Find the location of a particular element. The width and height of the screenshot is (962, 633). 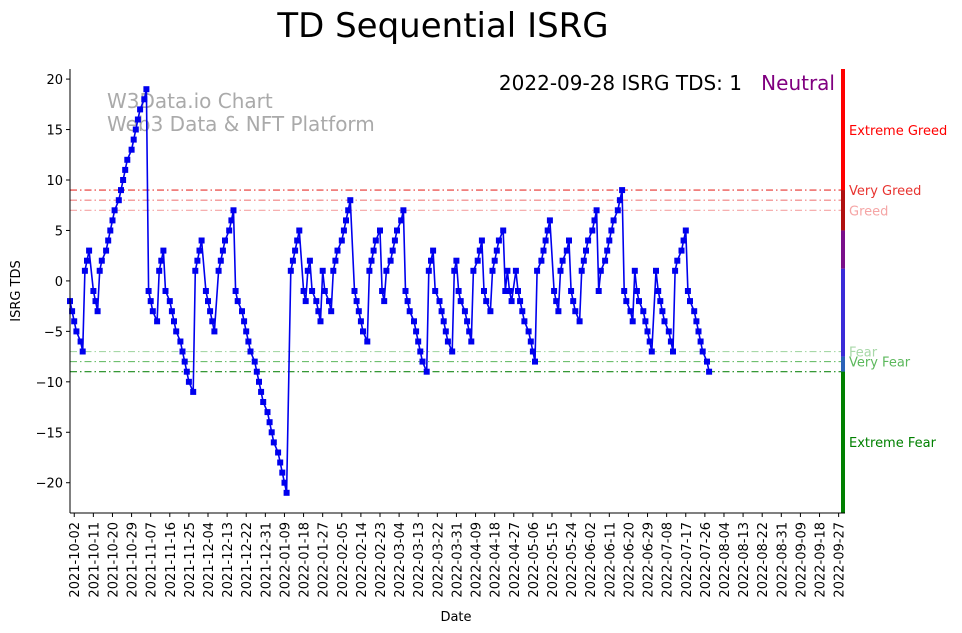

x-tick-label: 2022-04-09 is located at coordinates (477, 560).